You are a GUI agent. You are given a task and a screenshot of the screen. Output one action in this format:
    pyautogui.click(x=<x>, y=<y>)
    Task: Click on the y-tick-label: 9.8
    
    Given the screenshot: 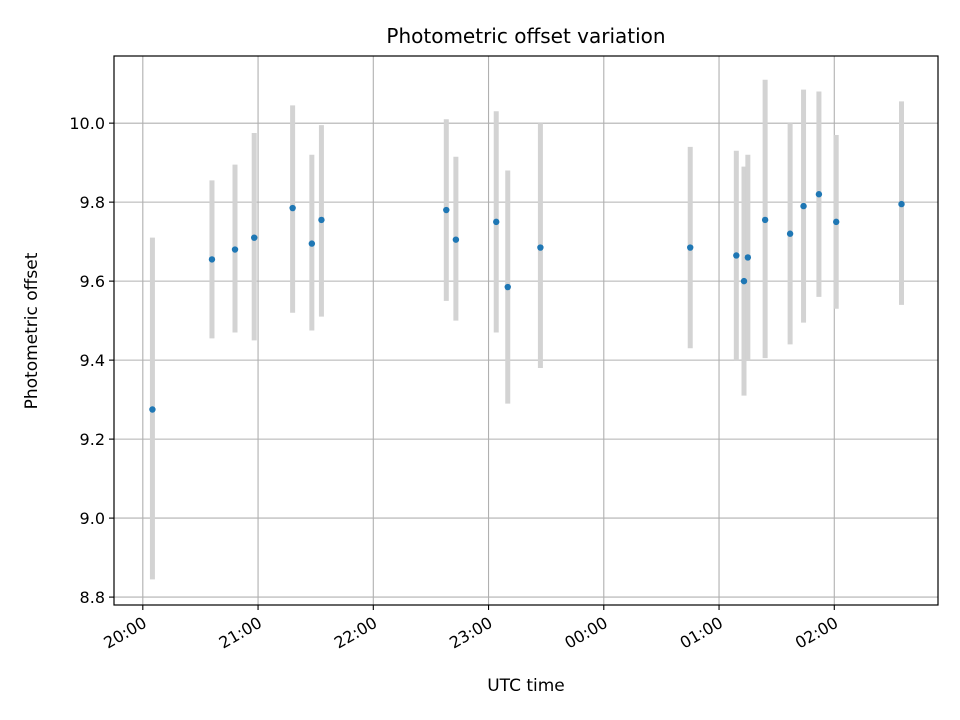 What is the action you would take?
    pyautogui.click(x=92, y=202)
    